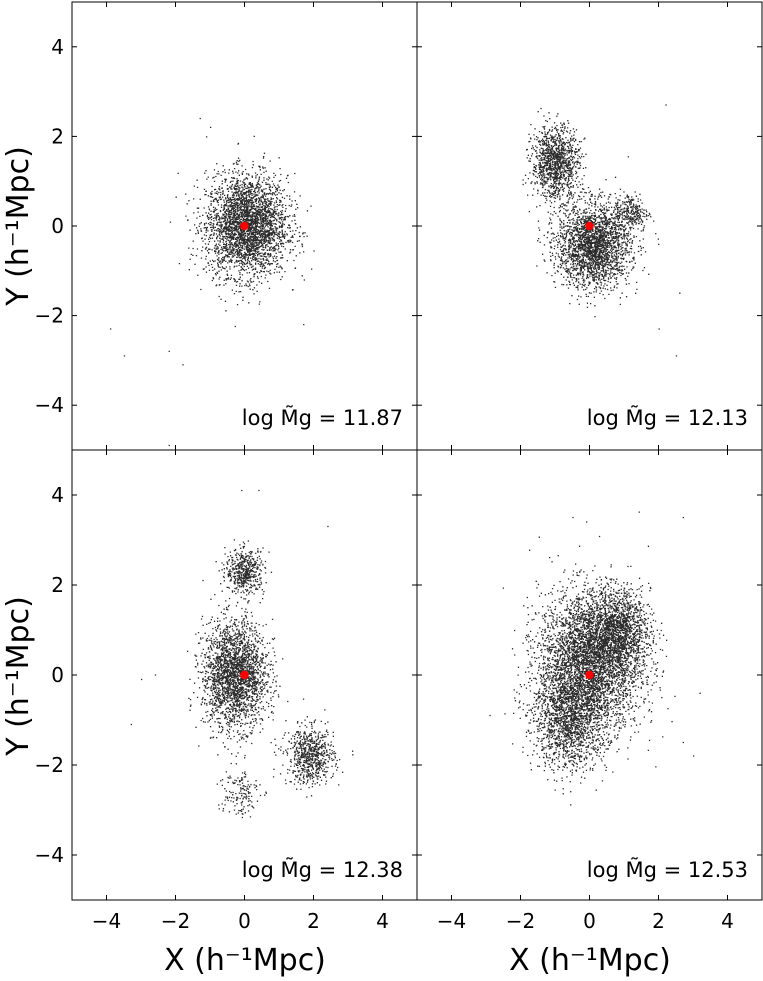 Image resolution: width=763 pixels, height=981 pixels. I want to click on y-axis-title-bottom: Y (h⁻¹Mpc), so click(18, 676).